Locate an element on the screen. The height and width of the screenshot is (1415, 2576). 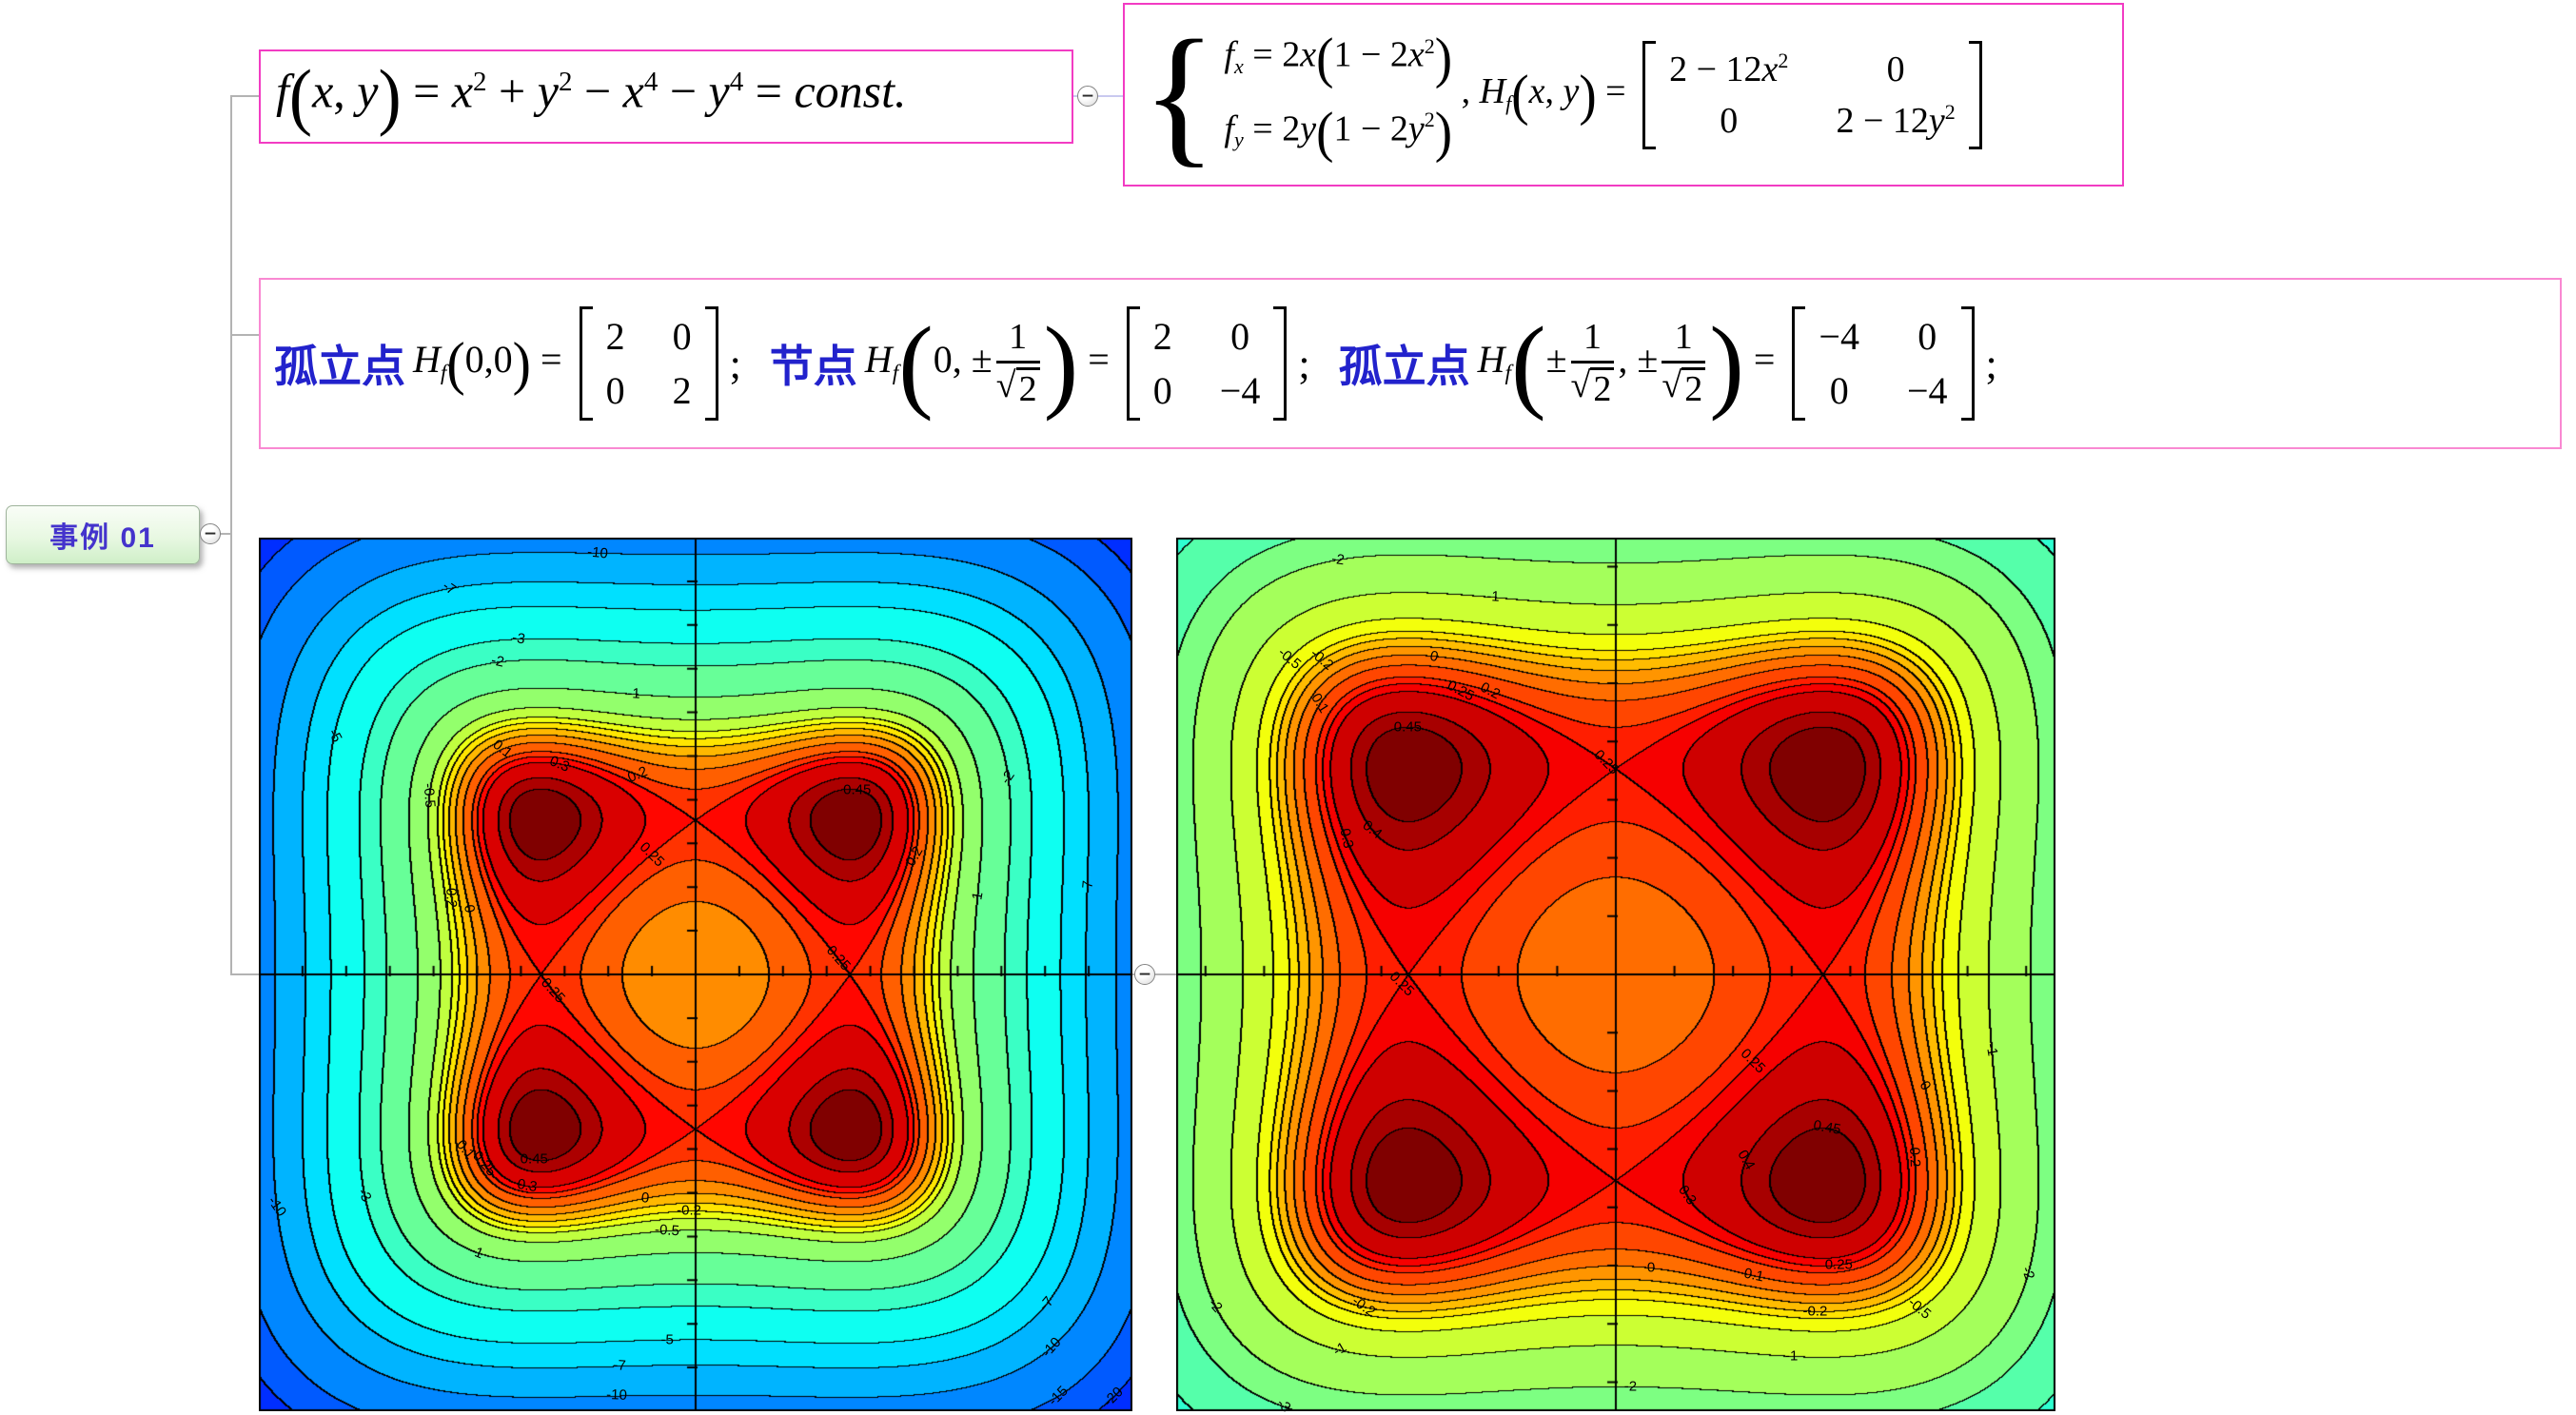
connector-trunk is located at coordinates (231, 535).